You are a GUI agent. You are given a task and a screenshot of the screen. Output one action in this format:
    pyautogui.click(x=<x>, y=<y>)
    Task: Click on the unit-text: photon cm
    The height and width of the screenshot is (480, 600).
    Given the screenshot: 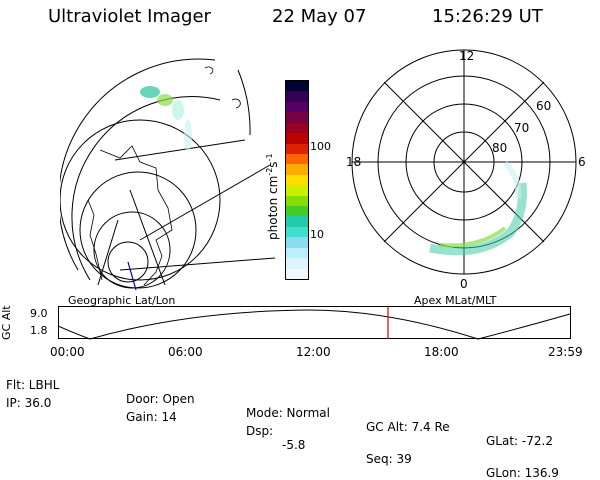 What is the action you would take?
    pyautogui.click(x=273, y=207)
    